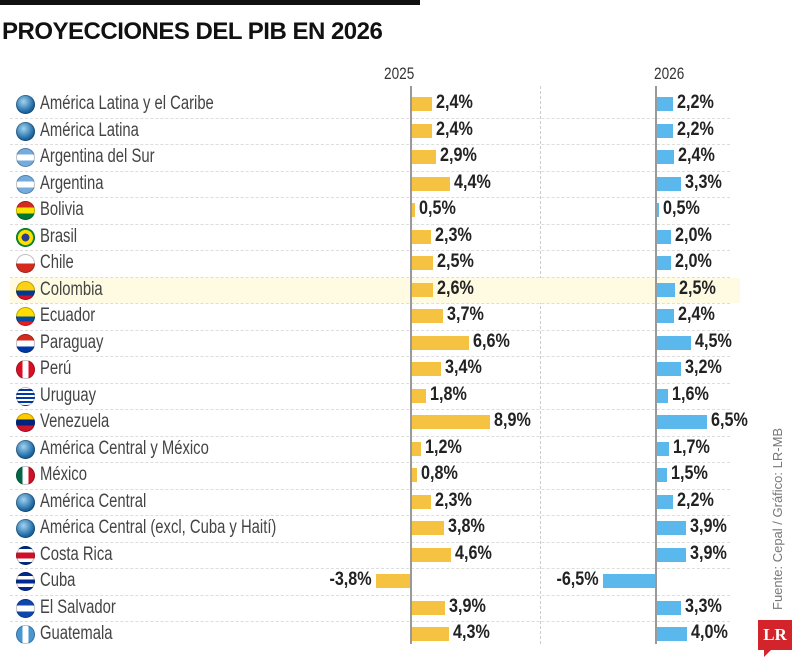 The height and width of the screenshot is (666, 800). I want to click on row-argentina: Argentina 4,4% 3,3%, so click(375, 184).